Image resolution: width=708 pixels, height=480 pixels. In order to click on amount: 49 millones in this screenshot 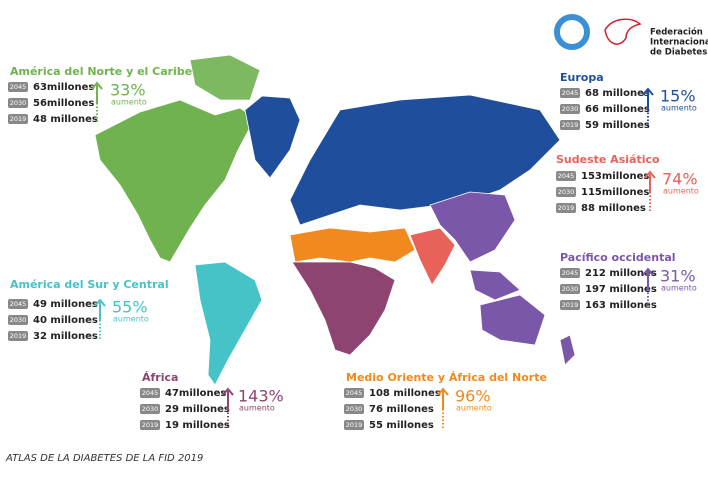, I will do `click(65, 304)`.